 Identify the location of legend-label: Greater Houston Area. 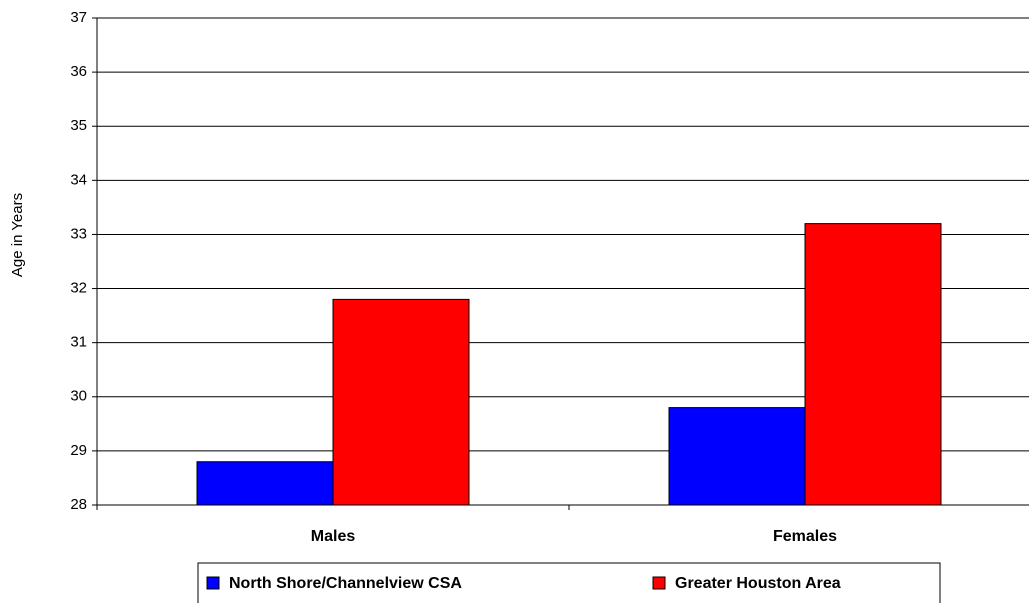
(758, 583).